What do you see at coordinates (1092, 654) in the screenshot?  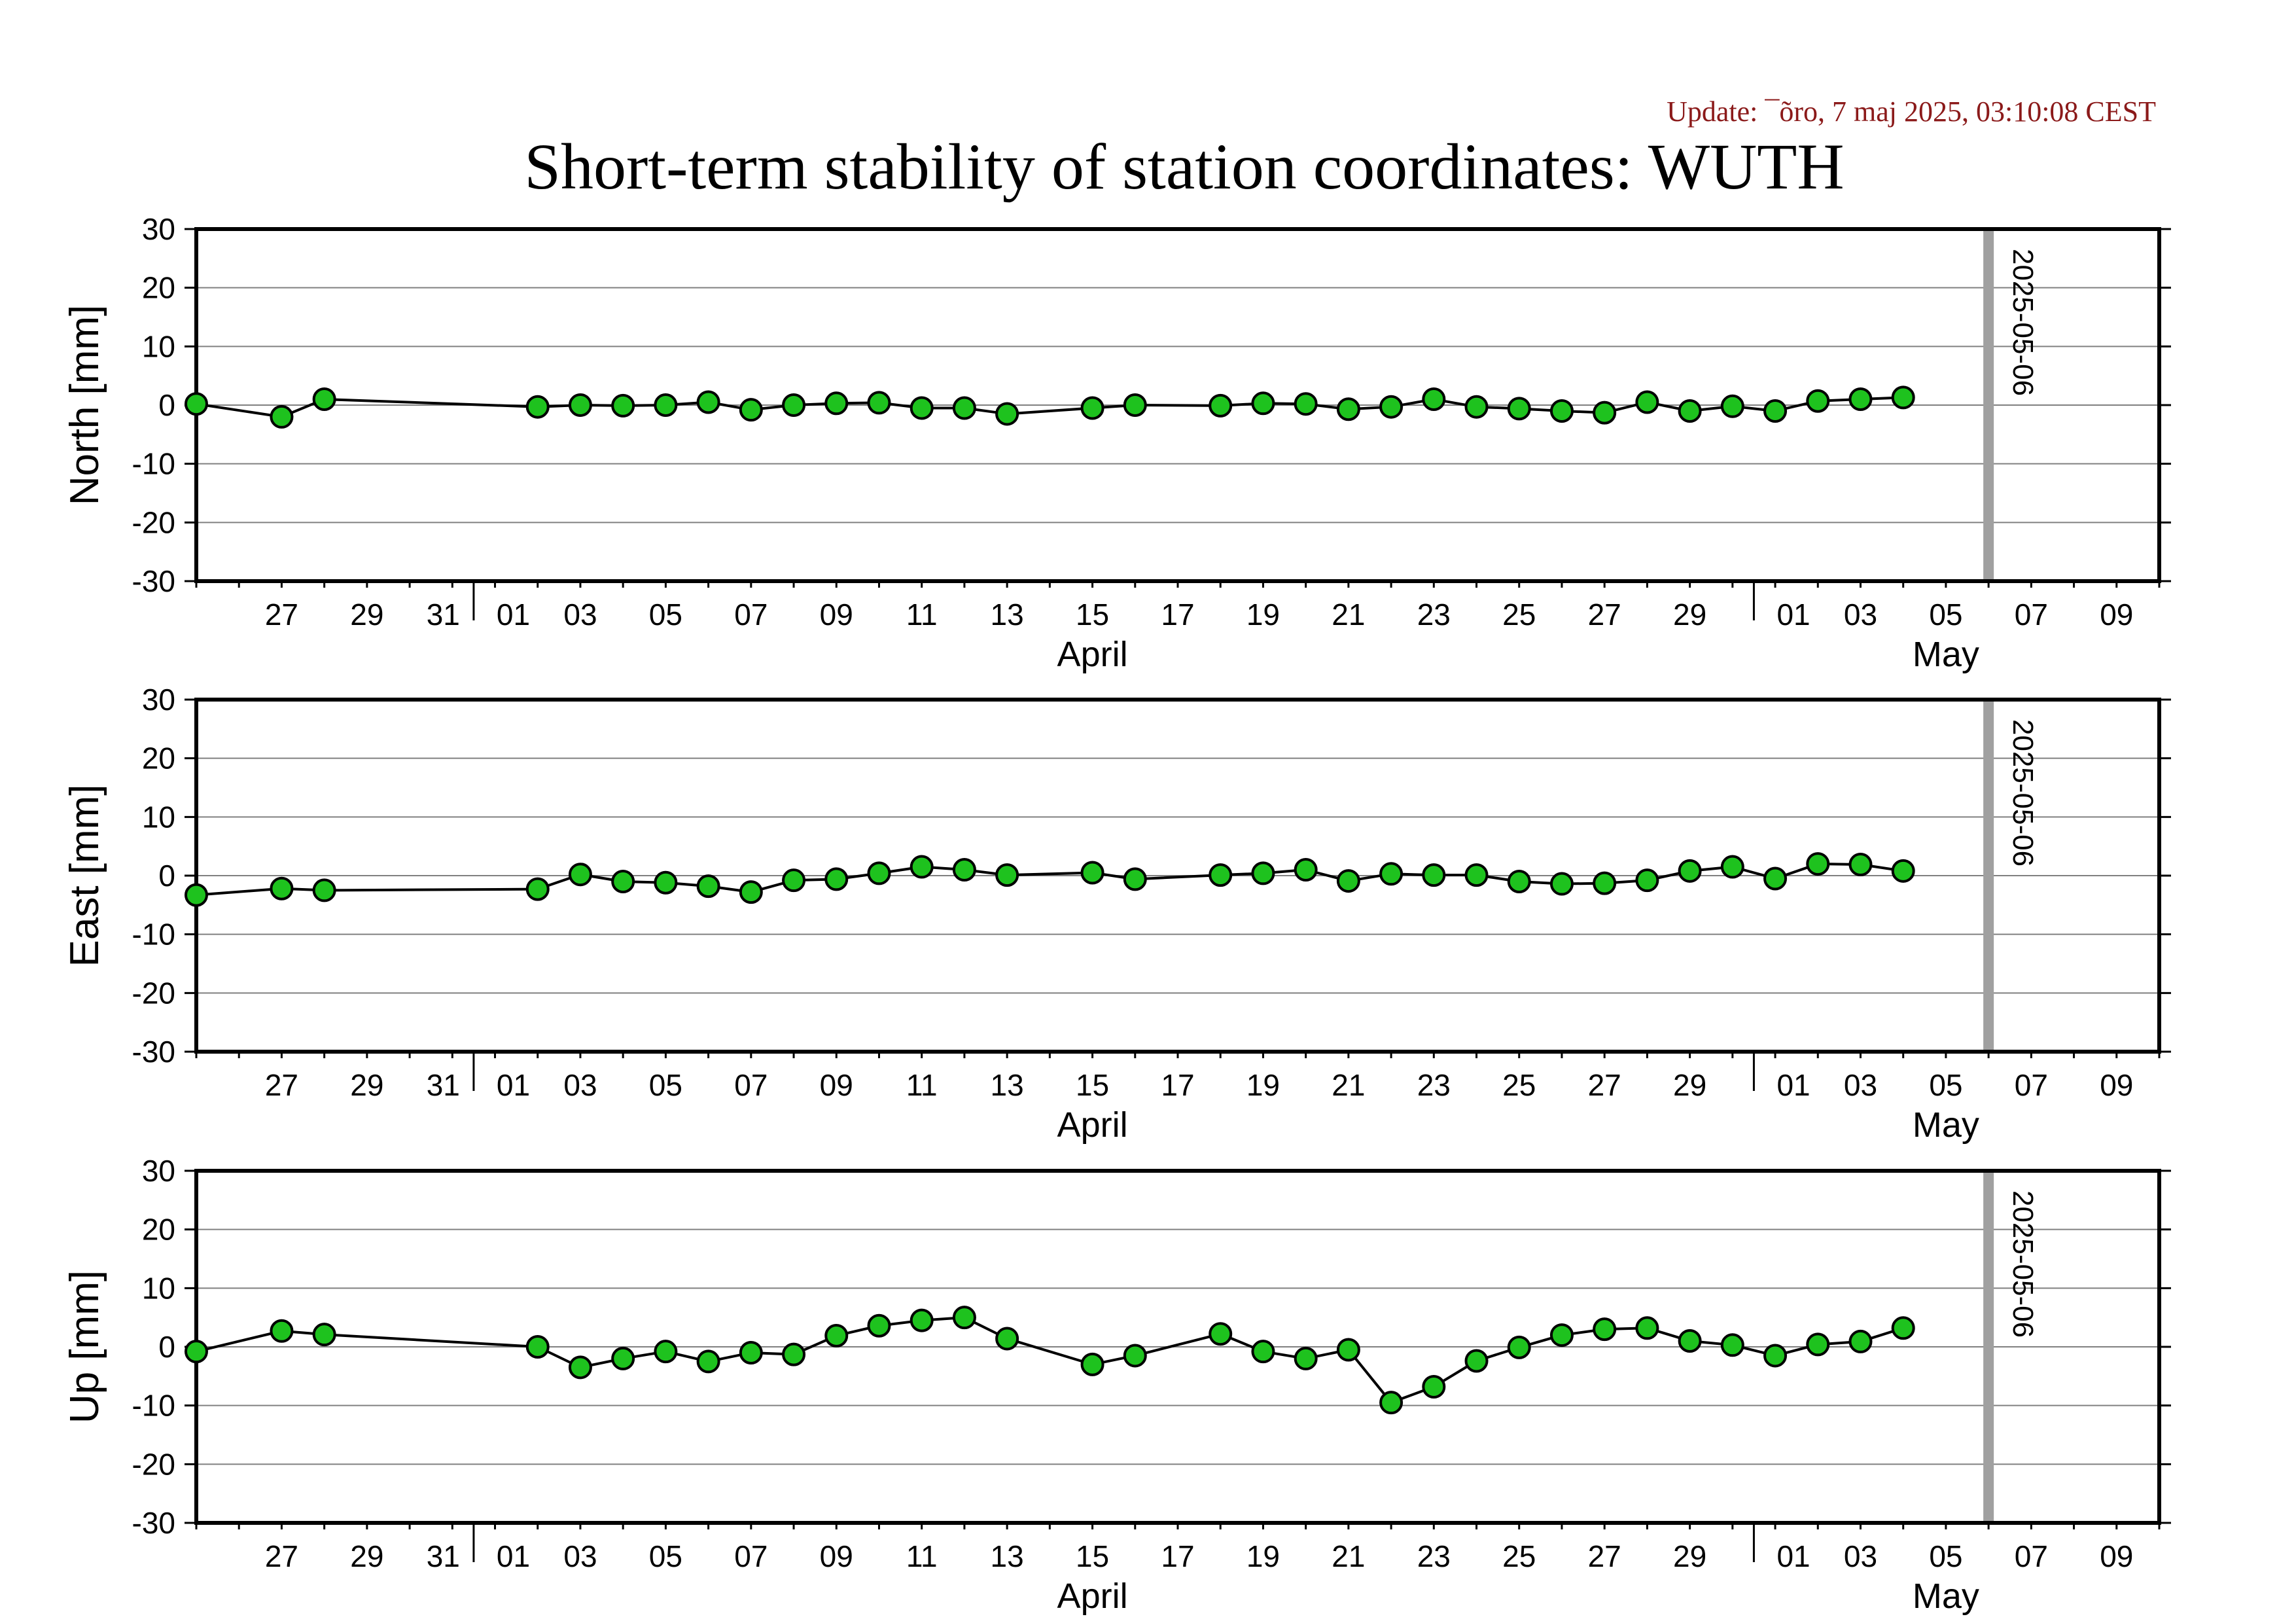 I see `north-month-label: April` at bounding box center [1092, 654].